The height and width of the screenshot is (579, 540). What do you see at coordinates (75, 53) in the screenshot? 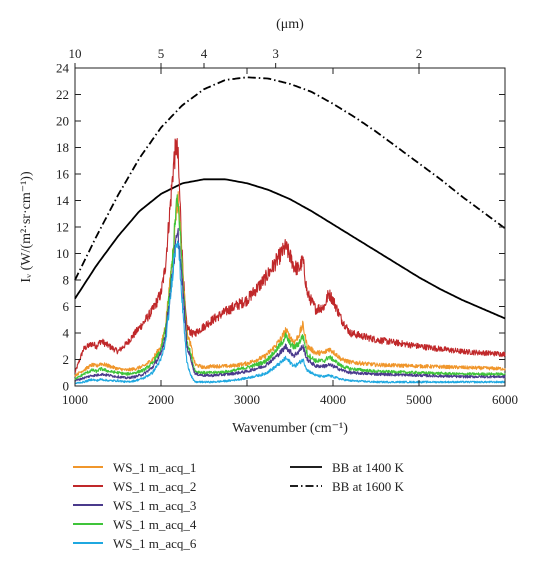
I see `top-tick-label: 10` at bounding box center [75, 53].